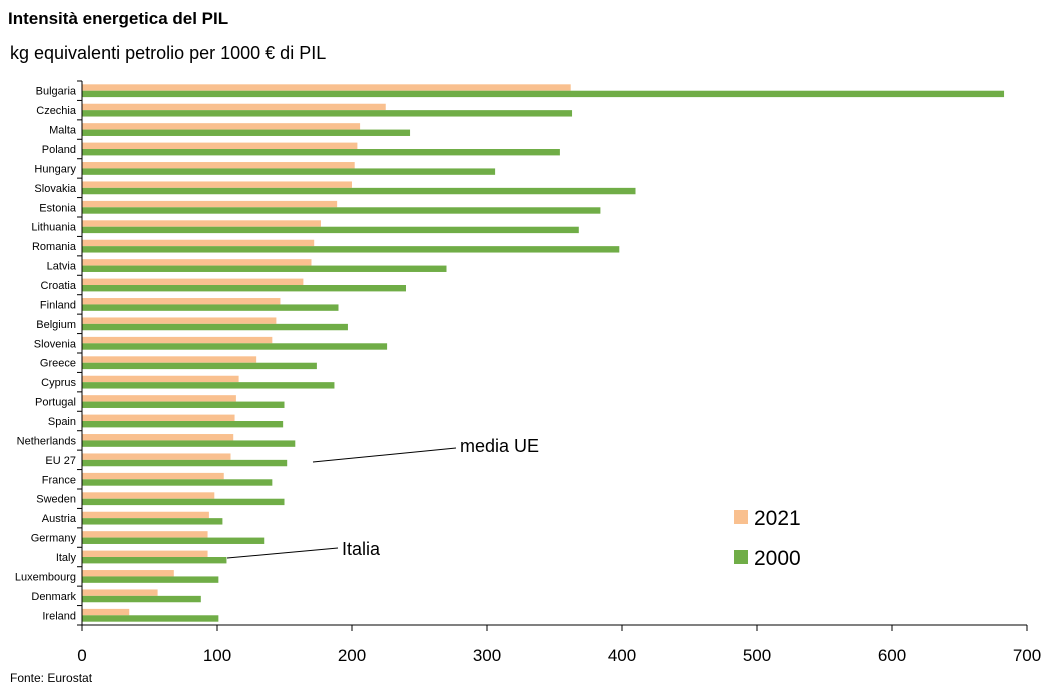  What do you see at coordinates (1027, 655) in the screenshot?
I see `x-tick-label: 700` at bounding box center [1027, 655].